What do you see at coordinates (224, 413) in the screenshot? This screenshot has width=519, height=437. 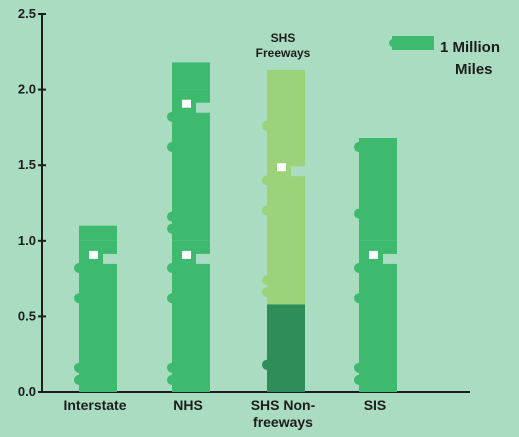 I see `x-axis-labels: Interstate NHS SHS Non-freeways SIS` at bounding box center [224, 413].